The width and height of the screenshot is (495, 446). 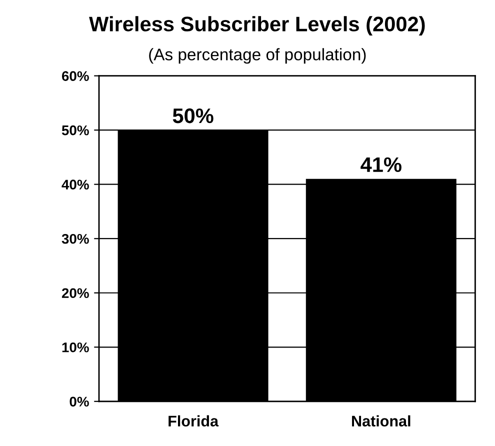 What do you see at coordinates (75, 185) in the screenshot?
I see `y-tick-label: 40%` at bounding box center [75, 185].